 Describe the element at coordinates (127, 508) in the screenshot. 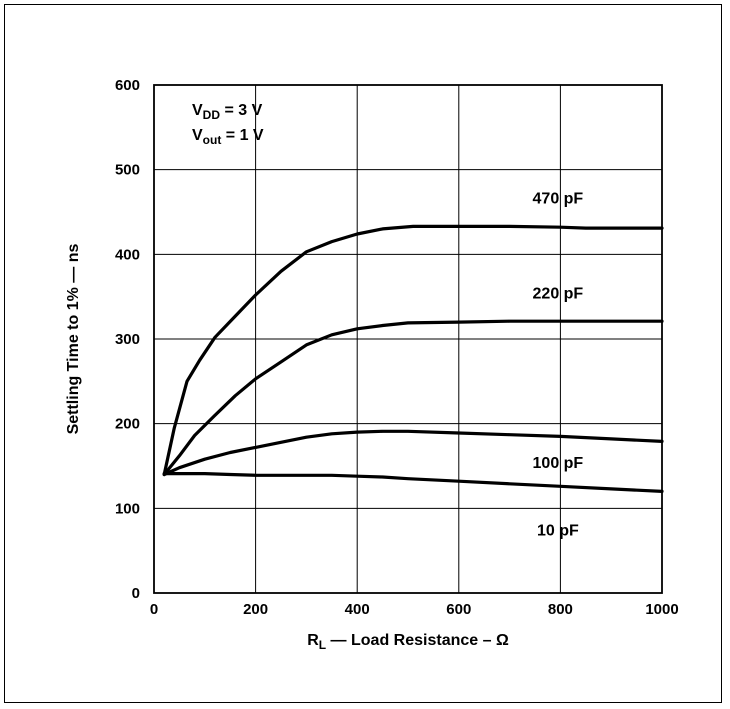

I see `y-tick-label: 100` at that location.